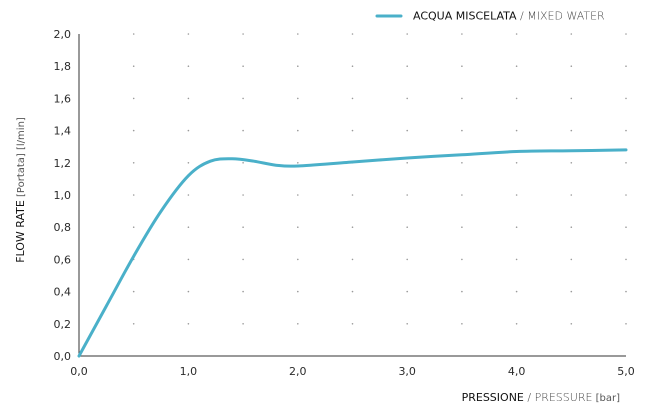 Image resolution: width=647 pixels, height=410 pixels. What do you see at coordinates (21, 158) in the screenshot?
I see `y-axis-title-unit: [Portata] [l/min]` at bounding box center [21, 158].